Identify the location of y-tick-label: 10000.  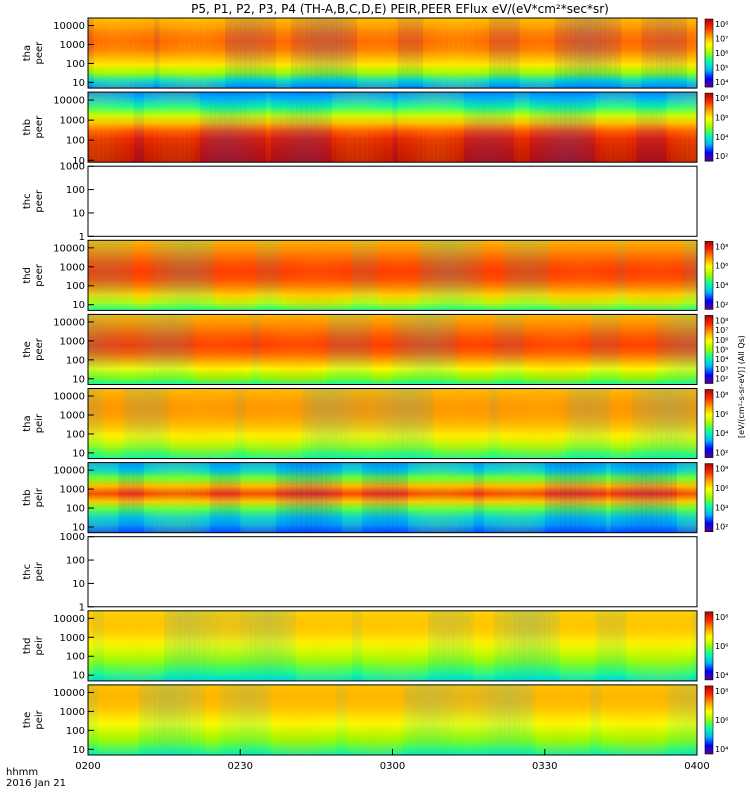
(69, 248).